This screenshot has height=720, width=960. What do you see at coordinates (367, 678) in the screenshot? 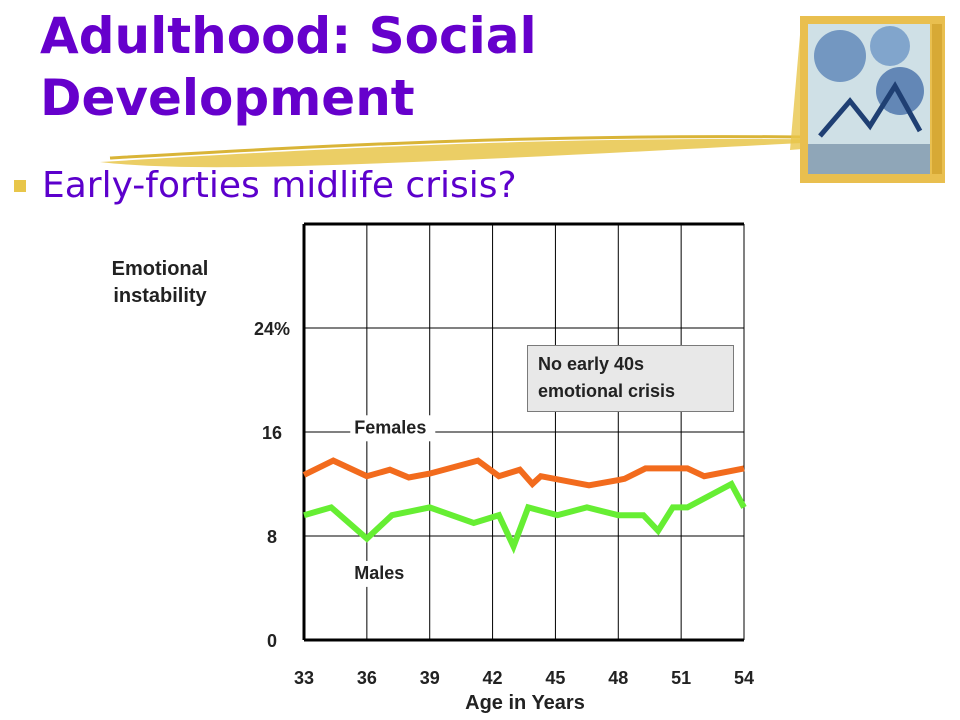
I see `x-tick-label: 36` at bounding box center [367, 678].